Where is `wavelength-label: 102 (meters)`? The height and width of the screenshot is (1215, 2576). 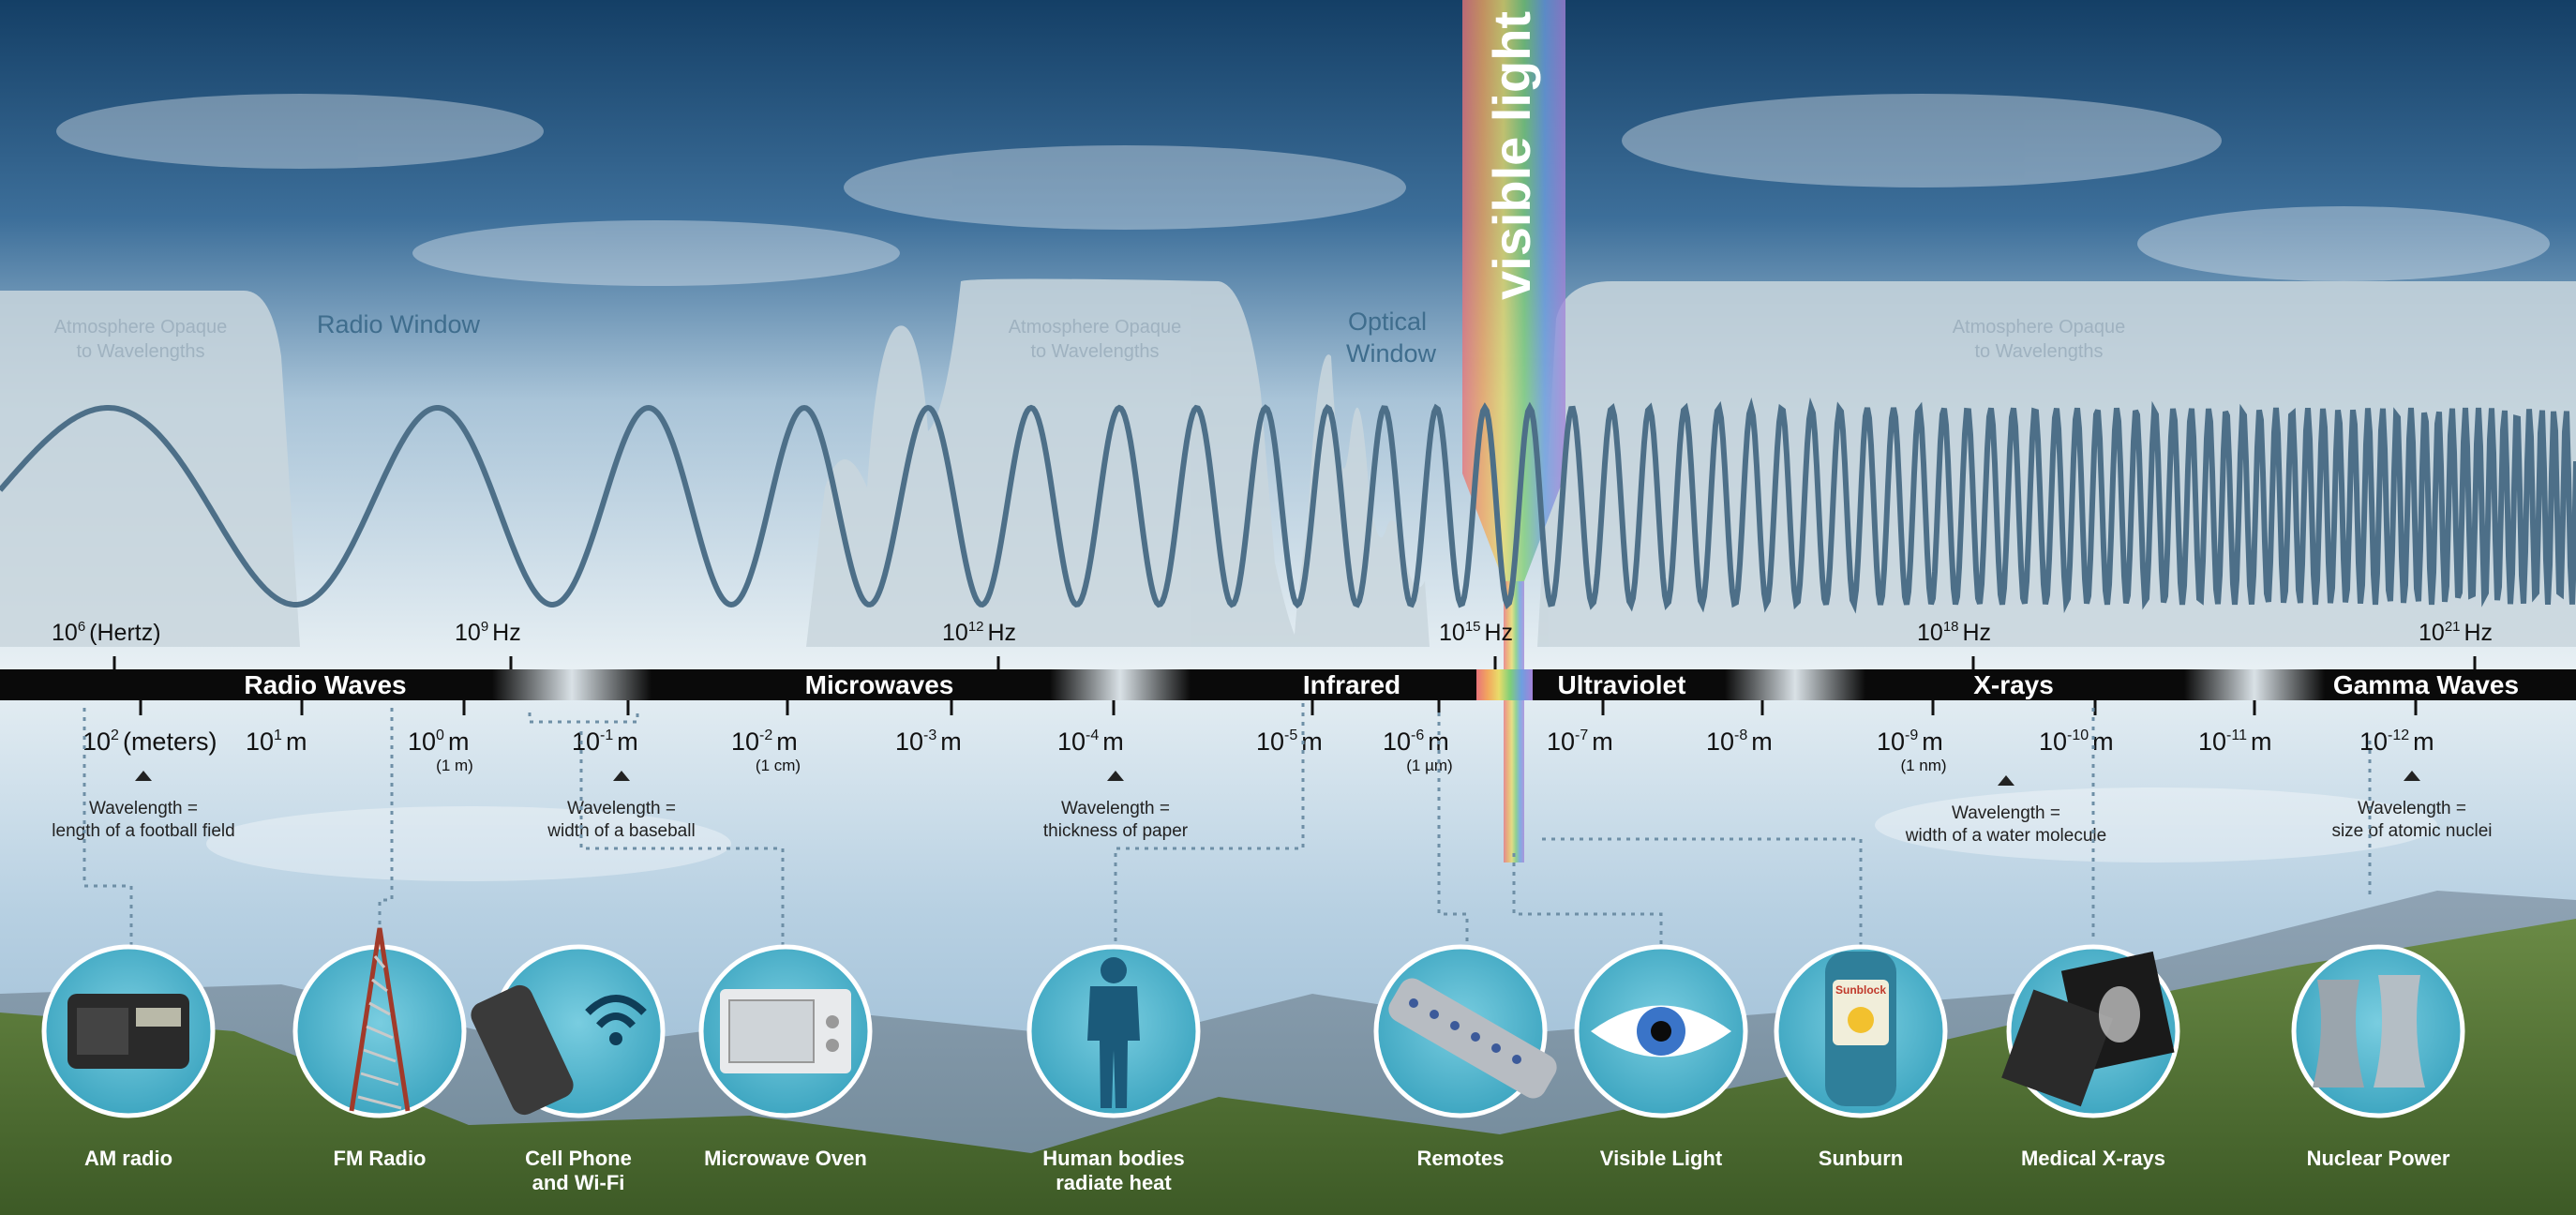 wavelength-label: 102 (meters) is located at coordinates (149, 742).